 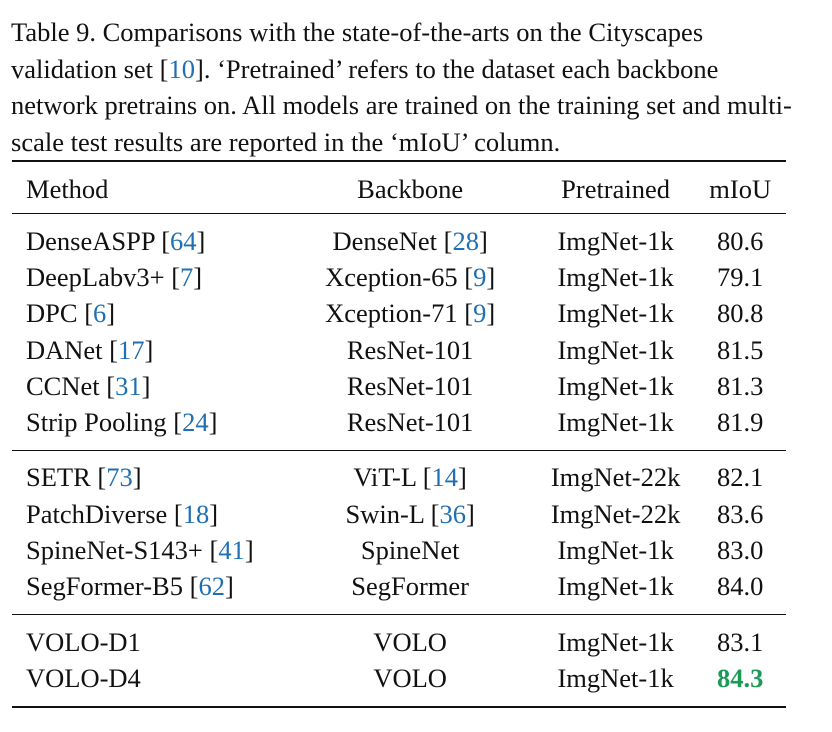 I want to click on backbone-cell-text: Xception-71, so click(x=391, y=313).